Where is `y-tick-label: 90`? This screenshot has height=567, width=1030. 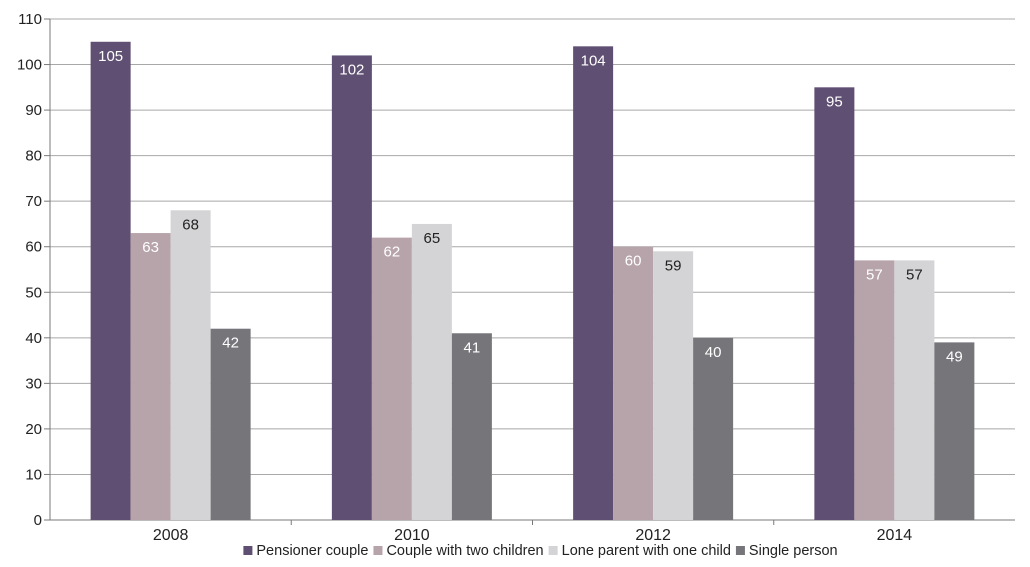
y-tick-label: 90 is located at coordinates (33, 110).